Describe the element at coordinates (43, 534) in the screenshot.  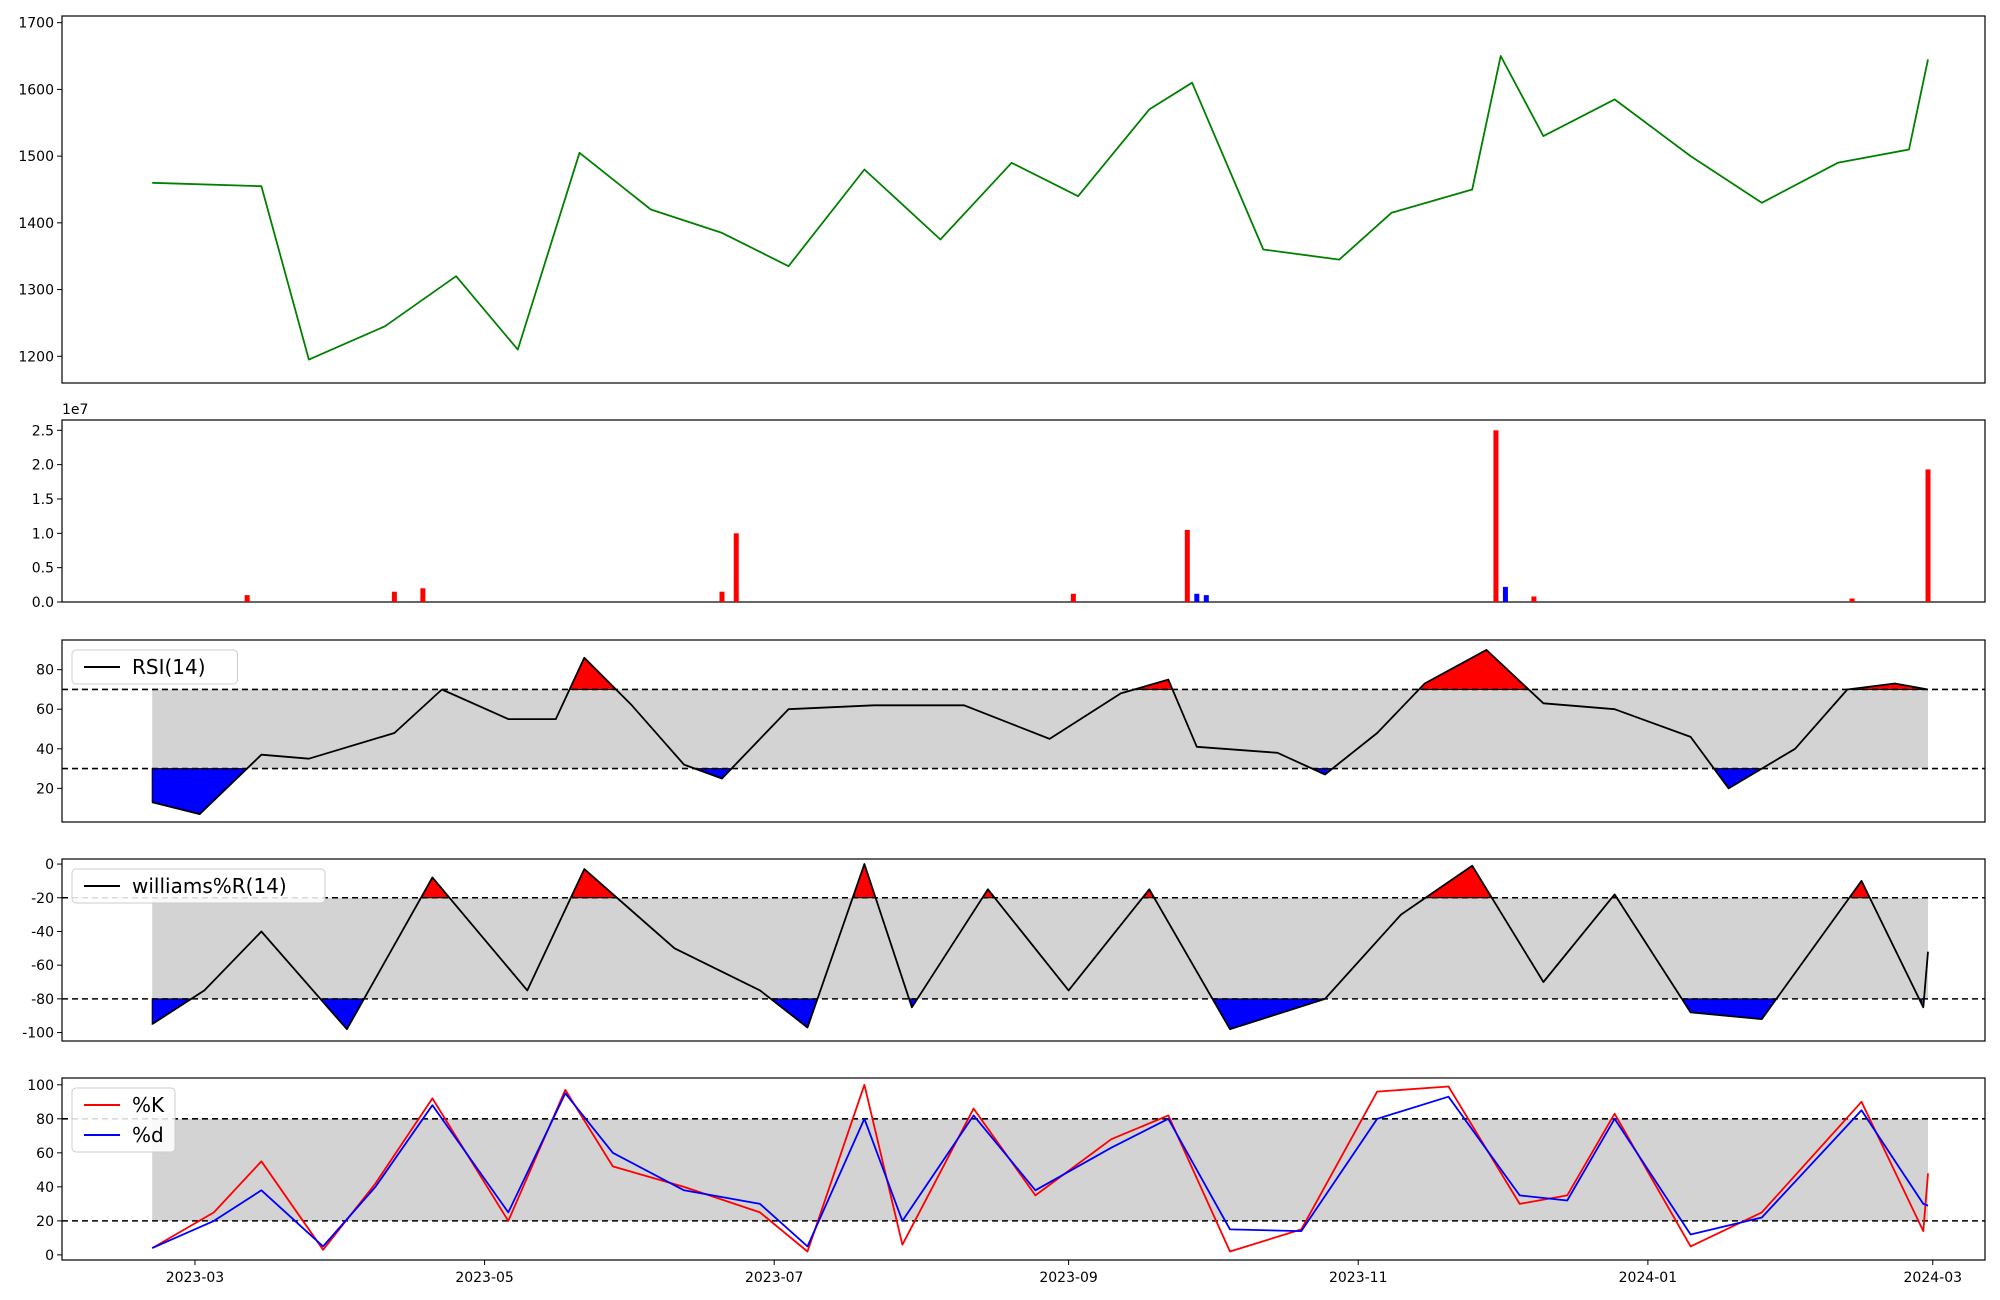
I see `volume-ytick-label: 1.0` at that location.